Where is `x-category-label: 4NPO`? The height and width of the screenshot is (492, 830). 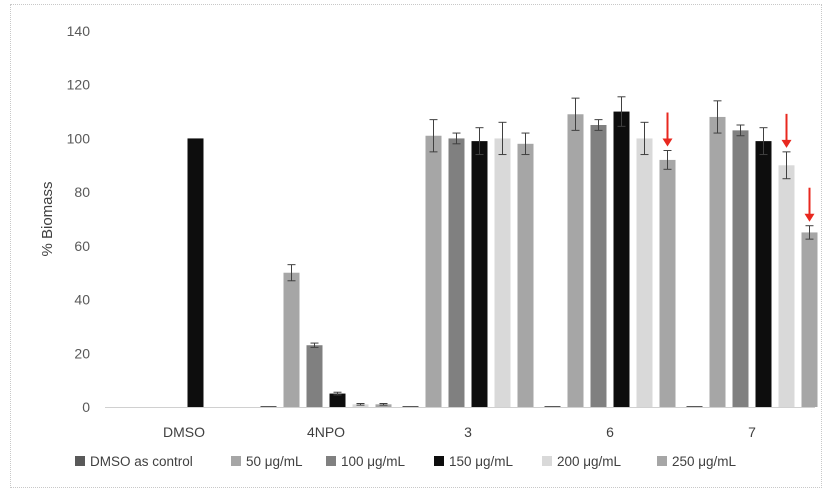 x-category-label: 4NPO is located at coordinates (326, 432).